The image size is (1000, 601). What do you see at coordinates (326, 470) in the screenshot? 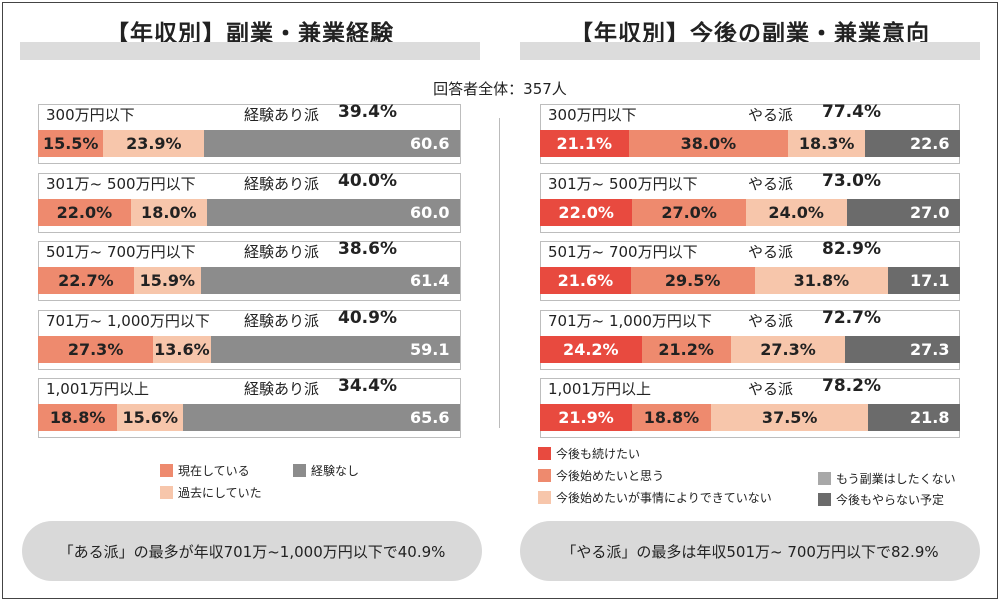
I see `left-legend-item: 経験なし` at bounding box center [326, 470].